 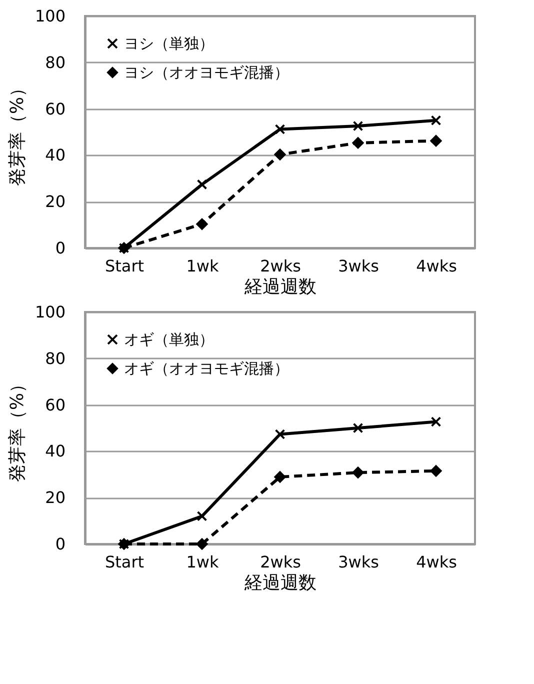 I want to click on legend-label: ヨシ（単独）, so click(x=169, y=43).